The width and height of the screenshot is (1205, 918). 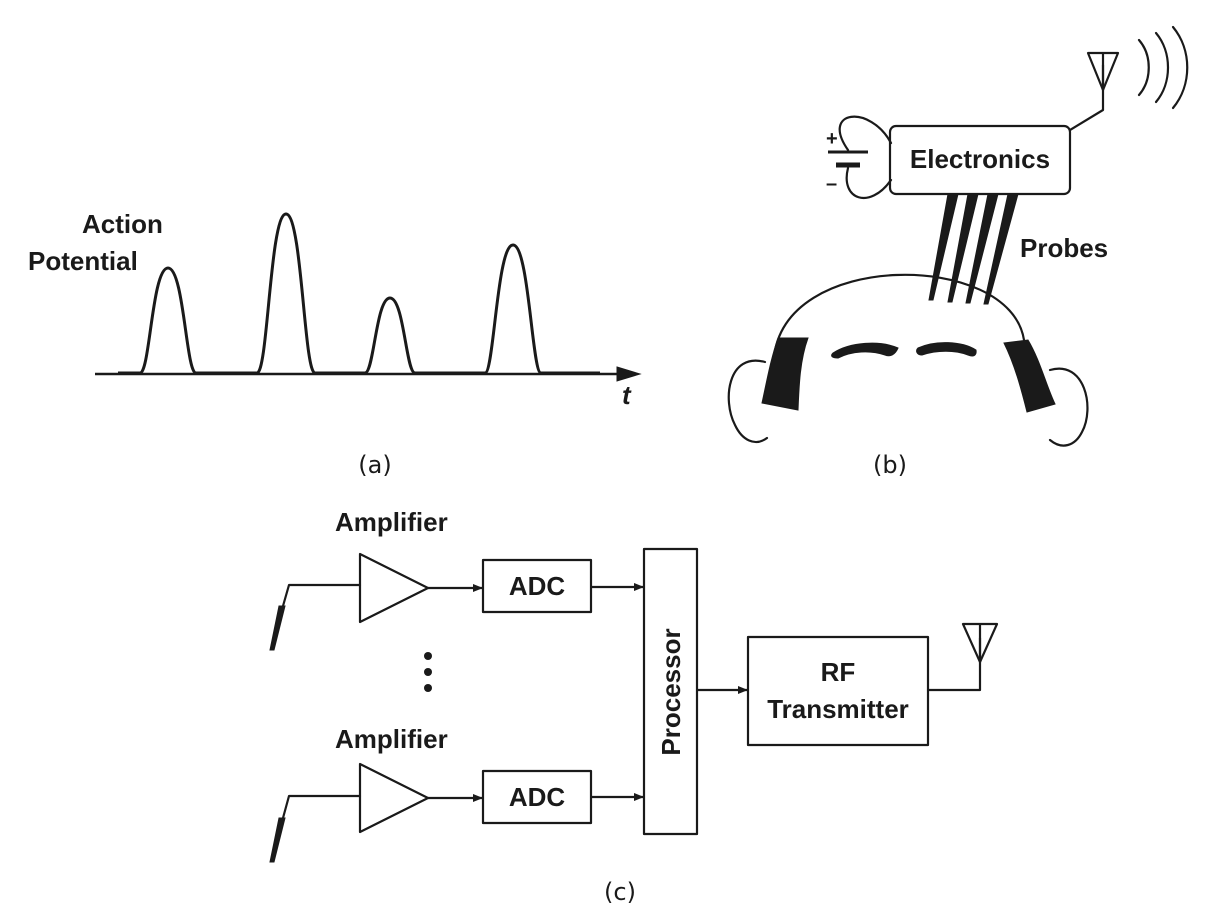 What do you see at coordinates (838, 709) in the screenshot?
I see `rf-label-line2: Transmitter` at bounding box center [838, 709].